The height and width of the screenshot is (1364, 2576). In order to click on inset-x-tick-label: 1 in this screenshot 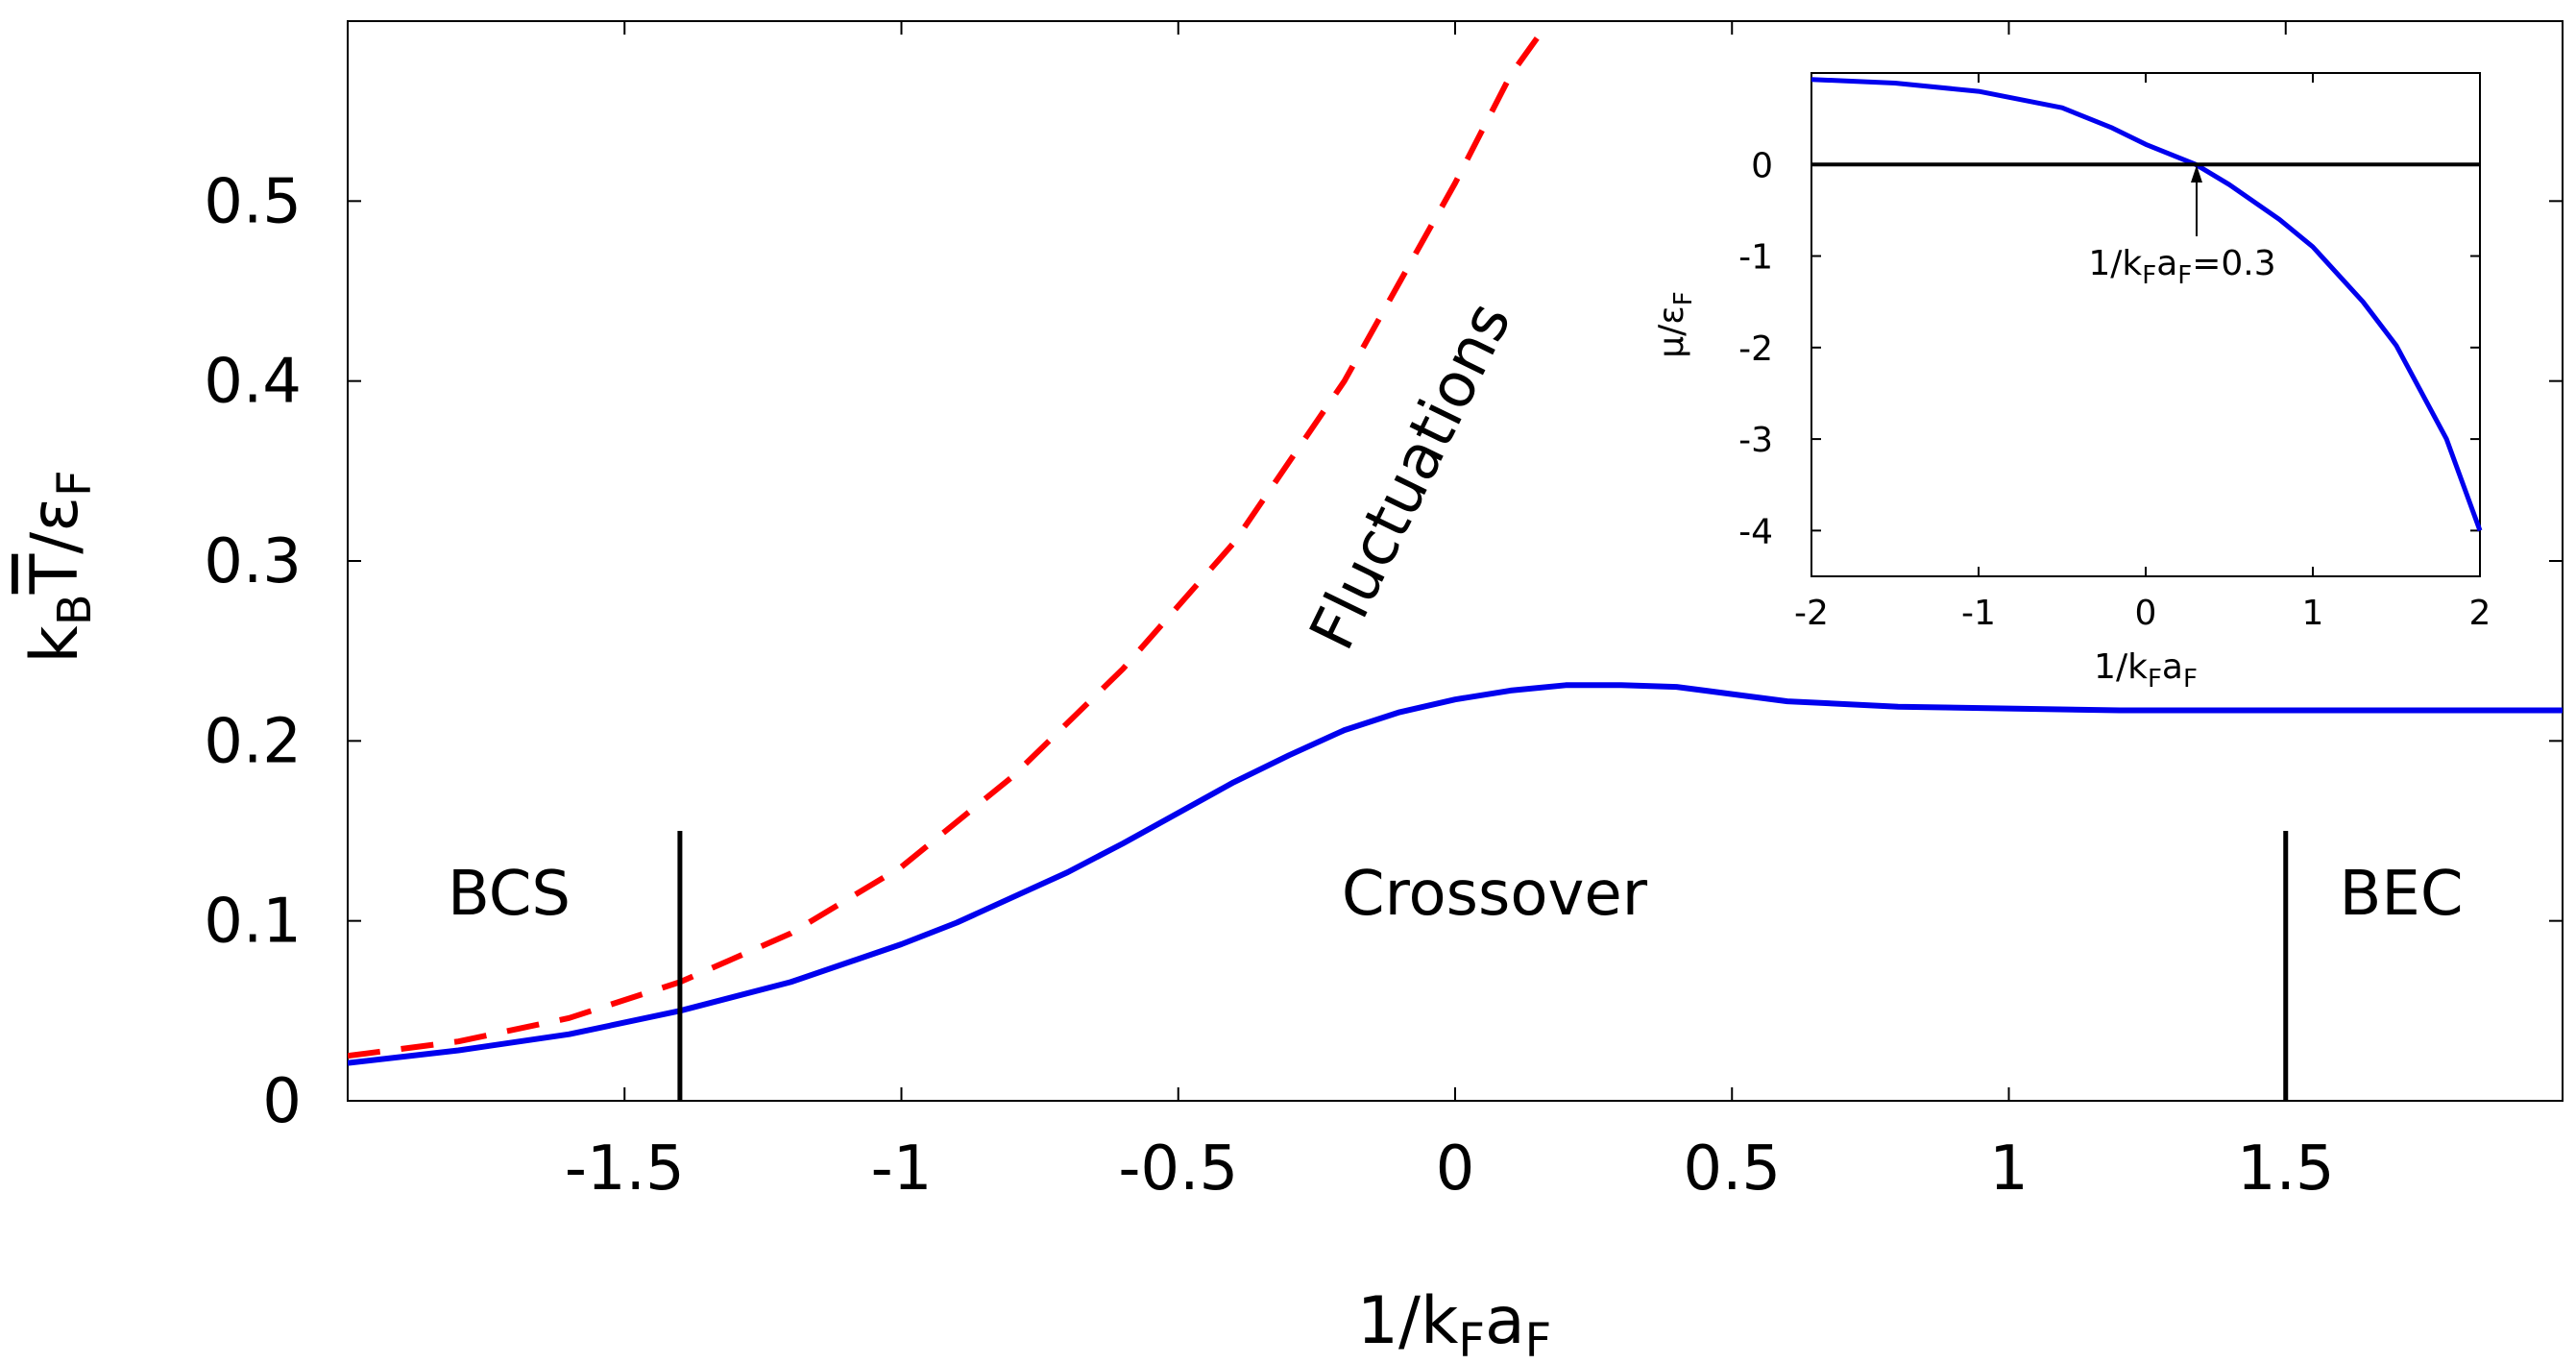, I will do `click(2313, 613)`.